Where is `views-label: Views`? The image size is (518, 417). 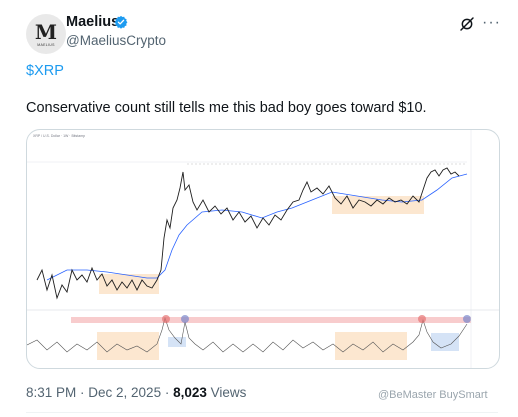
views-label: Views is located at coordinates (226, 392).